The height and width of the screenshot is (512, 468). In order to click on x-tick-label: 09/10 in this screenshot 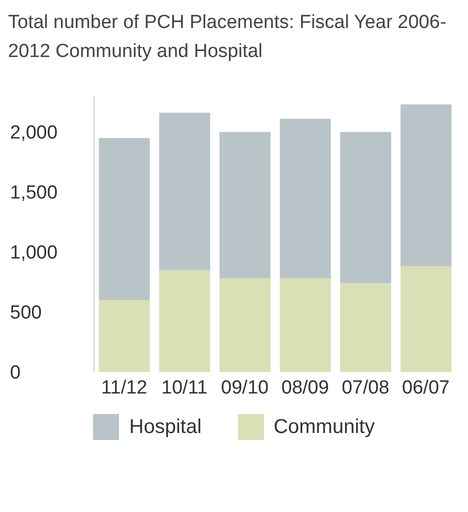, I will do `click(245, 387)`.